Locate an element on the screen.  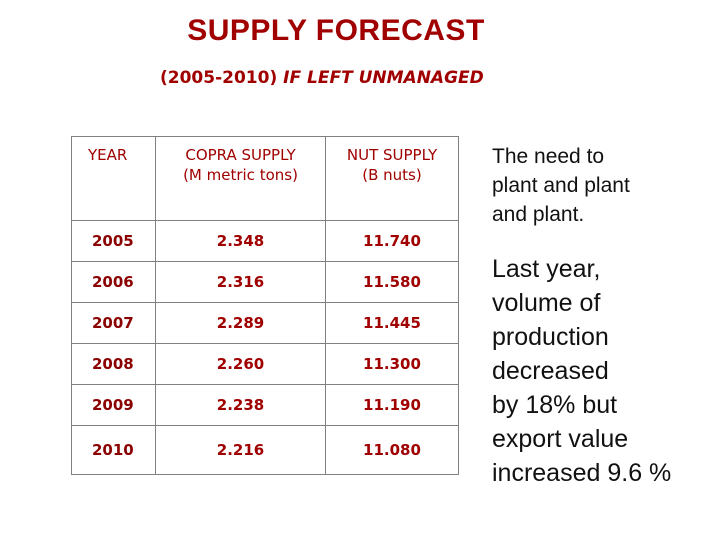
table-row: 2009 2.238 11.190 is located at coordinates (265, 405).